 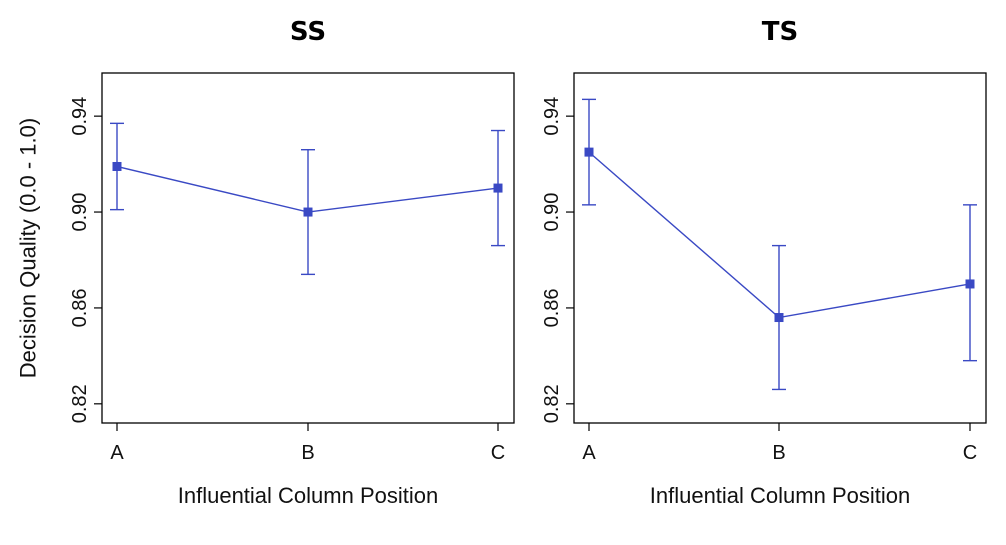 What do you see at coordinates (308, 32) in the screenshot?
I see `panel-title: SS` at bounding box center [308, 32].